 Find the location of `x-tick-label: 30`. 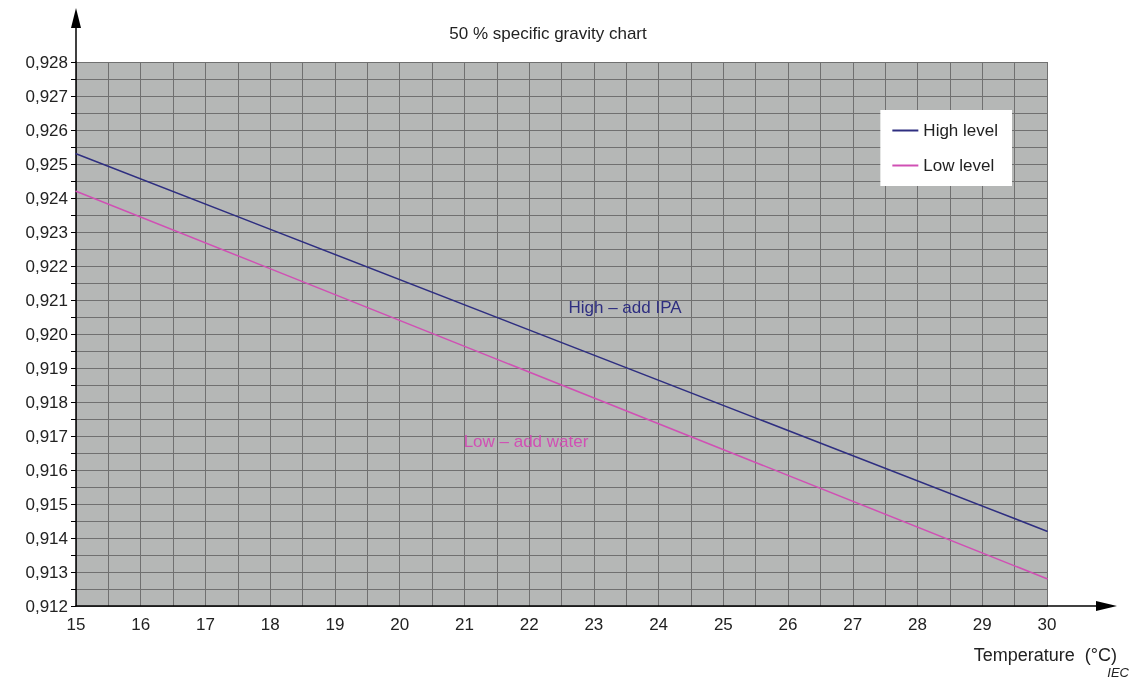

x-tick-label: 30 is located at coordinates (1047, 624).